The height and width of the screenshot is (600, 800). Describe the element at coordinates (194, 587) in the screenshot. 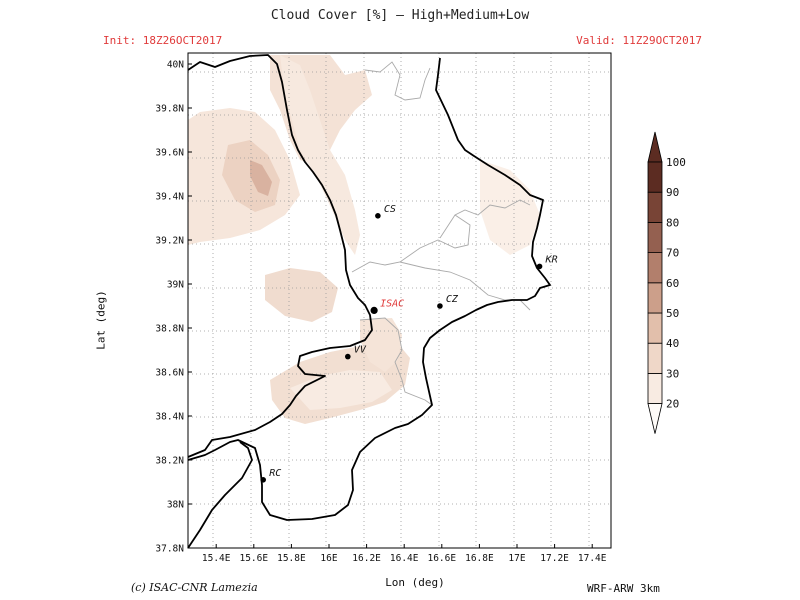

I see `credit-text: (c) ISAC-CNR Lamezia` at that location.